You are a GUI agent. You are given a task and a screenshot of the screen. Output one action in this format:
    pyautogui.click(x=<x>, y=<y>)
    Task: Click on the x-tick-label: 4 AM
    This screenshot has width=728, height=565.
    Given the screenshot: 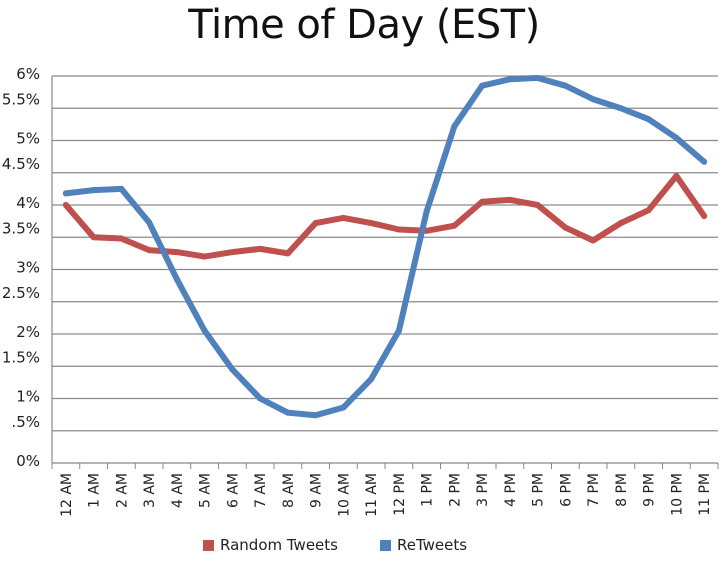 What is the action you would take?
    pyautogui.click(x=178, y=490)
    